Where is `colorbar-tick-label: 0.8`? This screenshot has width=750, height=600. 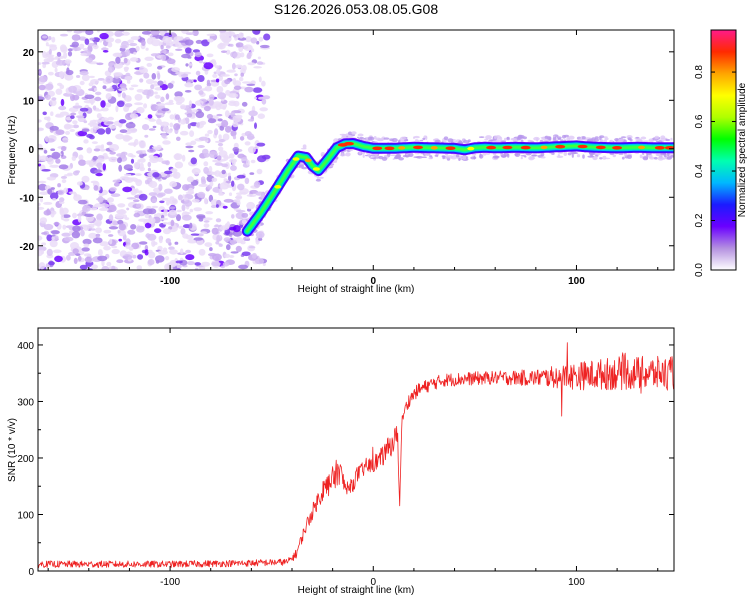 colorbar-tick-label: 0.8 is located at coordinates (699, 72).